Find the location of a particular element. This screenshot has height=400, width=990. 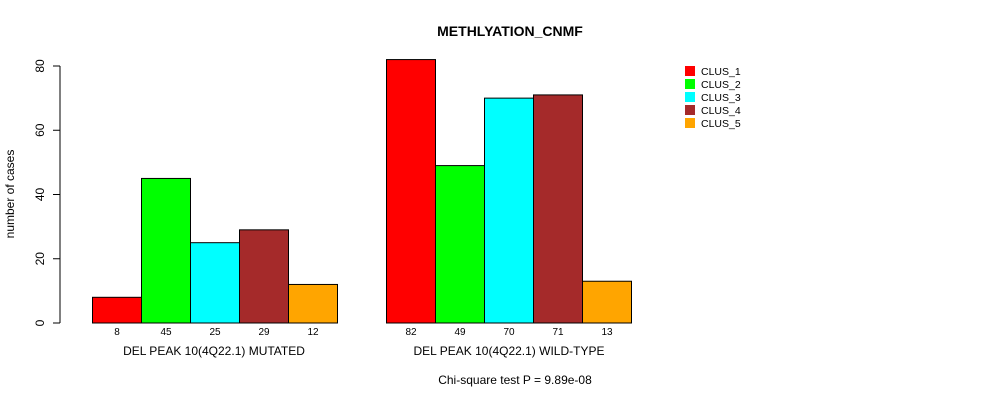

bar-value-label: 49 is located at coordinates (460, 332).